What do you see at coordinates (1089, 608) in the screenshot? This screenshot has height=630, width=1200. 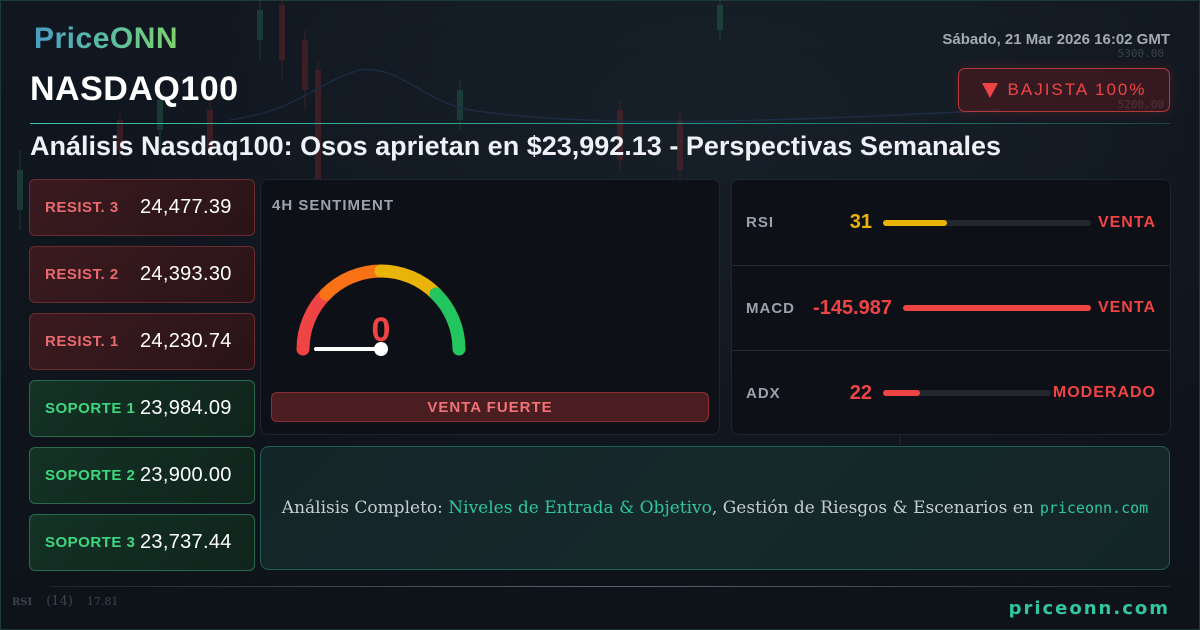 I see `footer-site-link: priceonn.com` at bounding box center [1089, 608].